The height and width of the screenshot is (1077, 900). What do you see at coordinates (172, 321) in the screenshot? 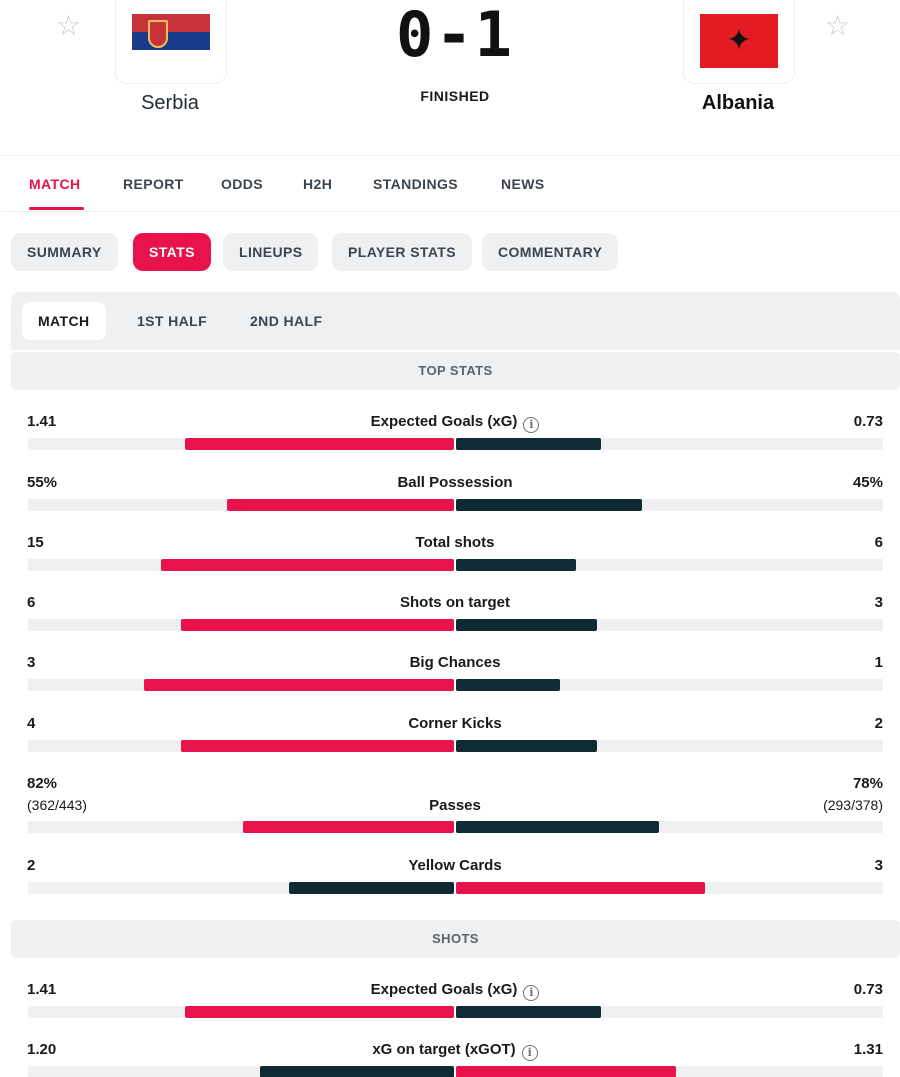
I see `period-tab-1st-half: 1ST HALF` at bounding box center [172, 321].